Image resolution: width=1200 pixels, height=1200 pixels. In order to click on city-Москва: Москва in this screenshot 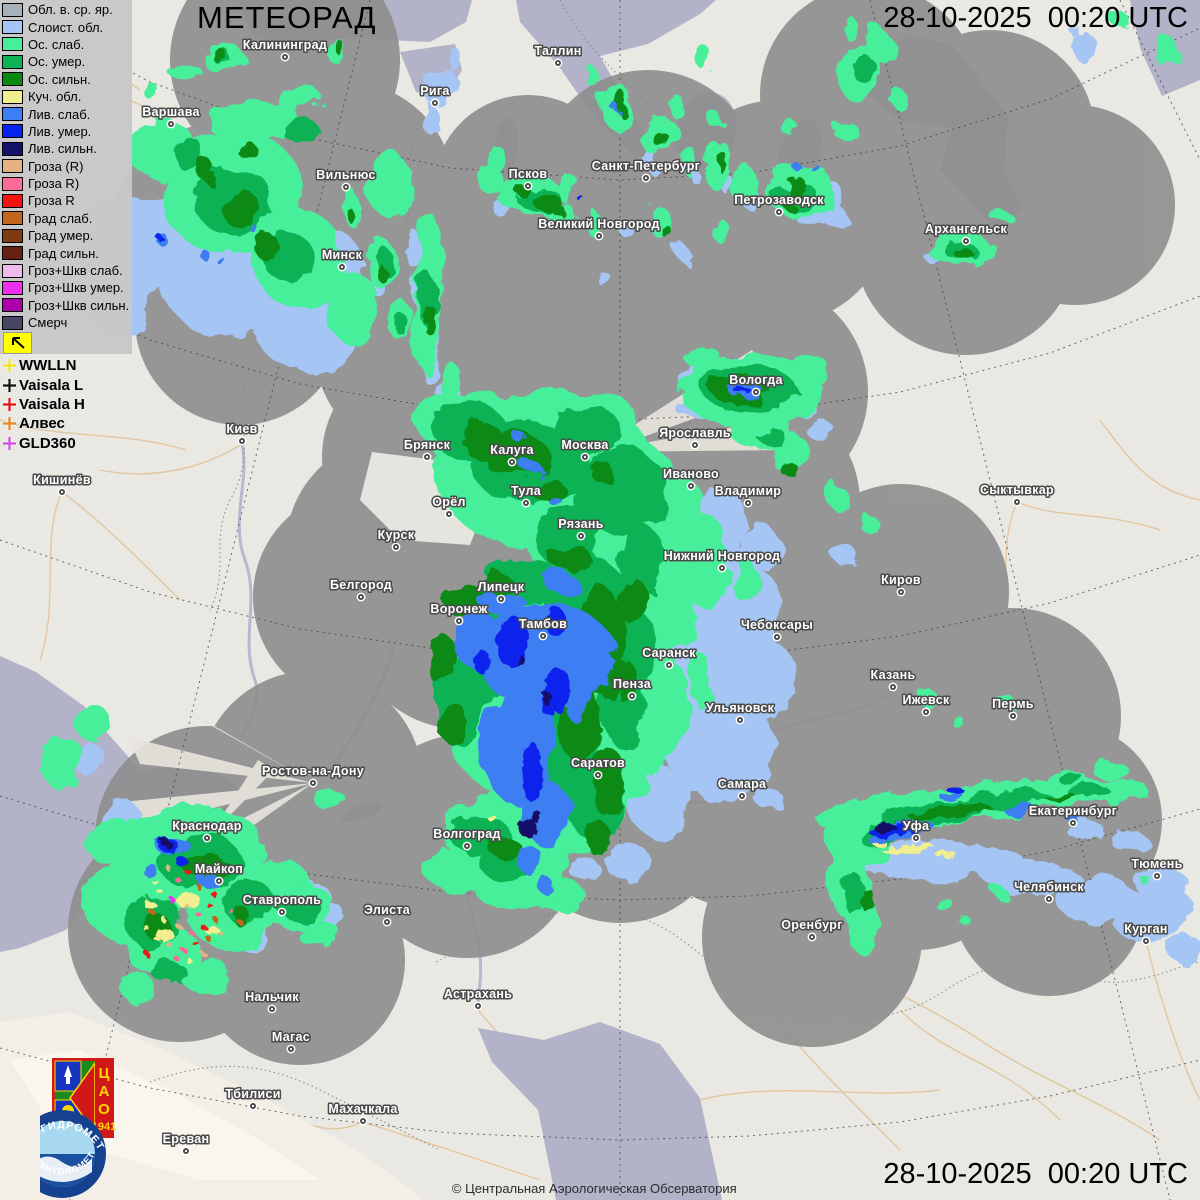, I will do `click(585, 449)`.